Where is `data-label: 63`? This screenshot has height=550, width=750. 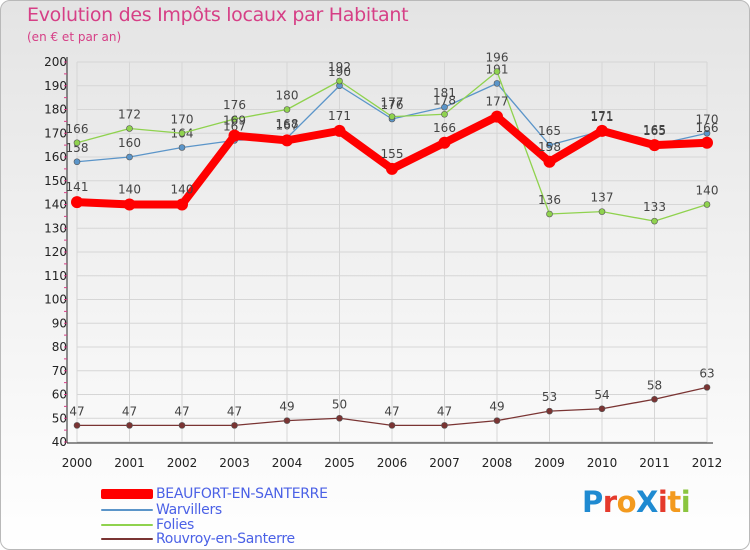
data-label: 63 is located at coordinates (706, 373).